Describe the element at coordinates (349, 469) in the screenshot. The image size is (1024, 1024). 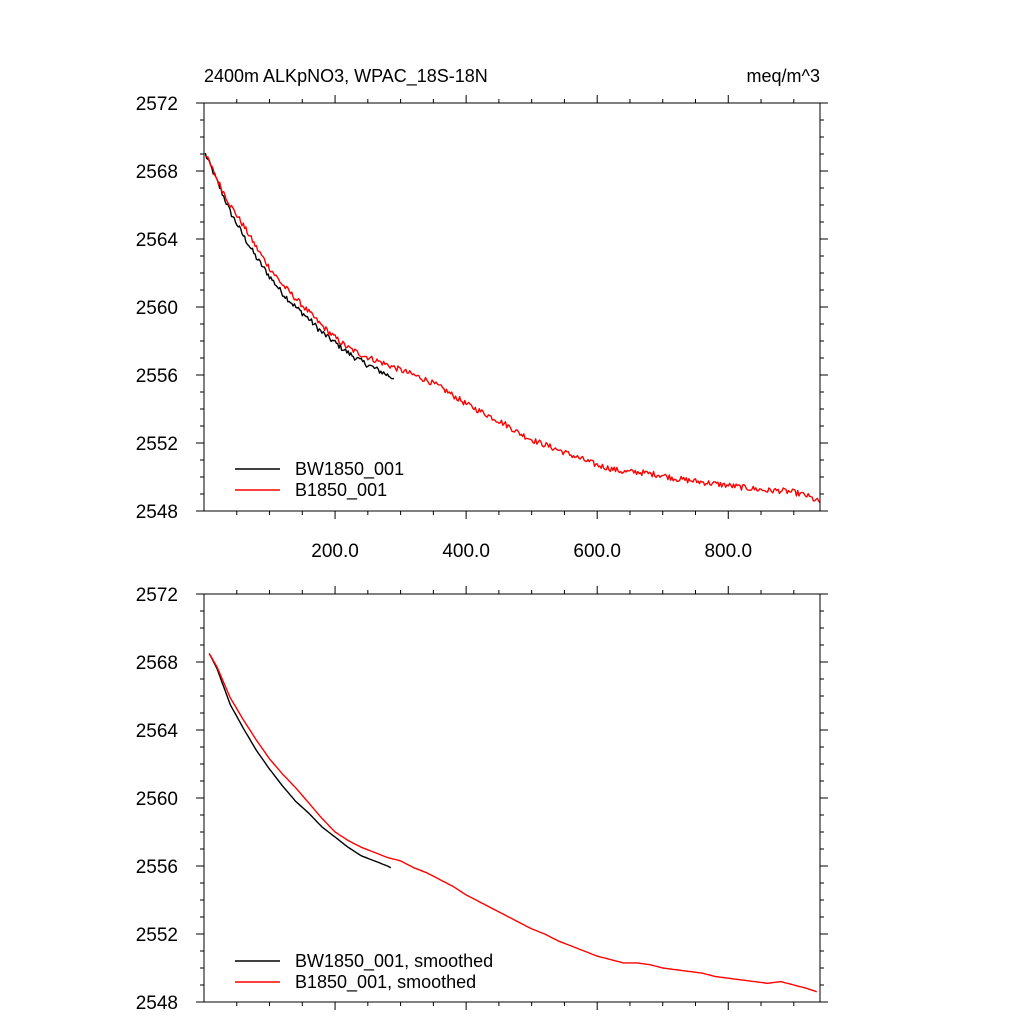
I see `legend-label-bw1850: BW1850_001` at that location.